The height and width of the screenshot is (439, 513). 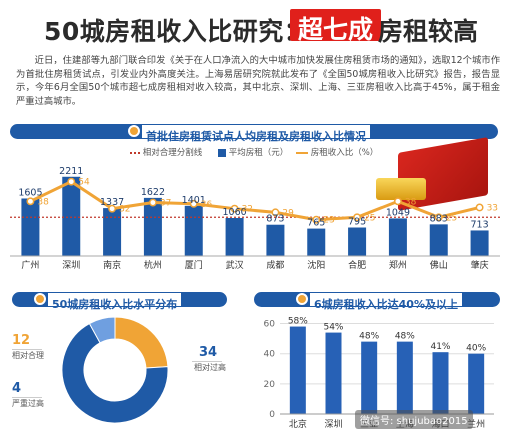 I want to click on category-label: 武汉, so click(x=235, y=265).